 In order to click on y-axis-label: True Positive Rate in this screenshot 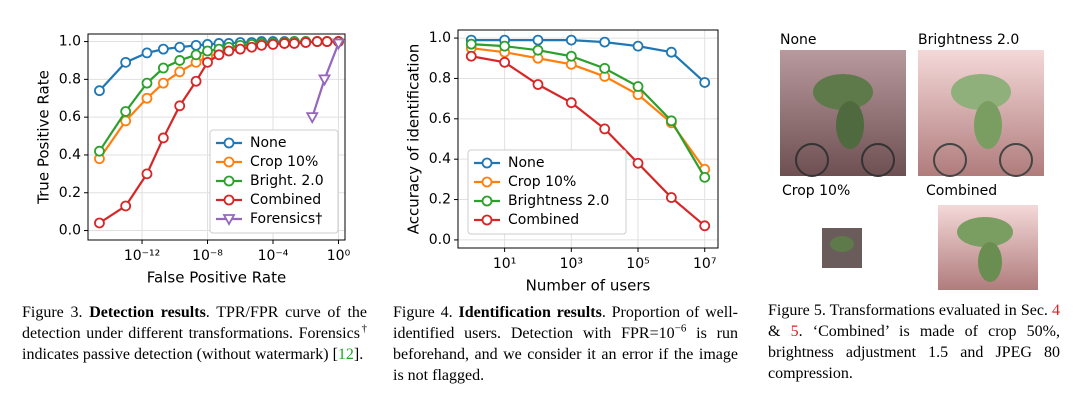, I will do `click(44, 137)`.